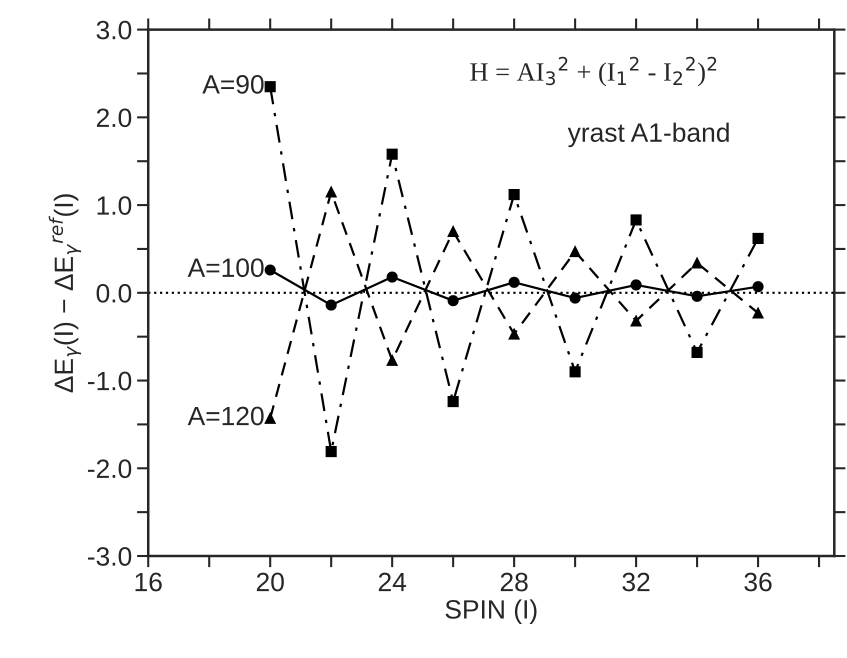  I want to click on y-tick-label: -1.0, so click(110, 381).